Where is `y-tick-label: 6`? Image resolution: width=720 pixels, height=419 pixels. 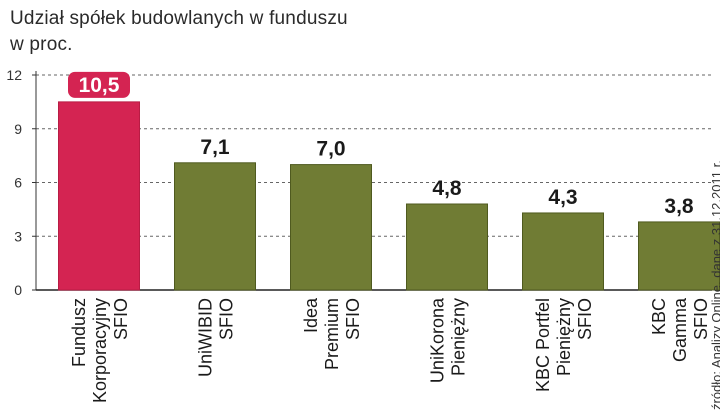 y-tick-label: 6 is located at coordinates (18, 183).